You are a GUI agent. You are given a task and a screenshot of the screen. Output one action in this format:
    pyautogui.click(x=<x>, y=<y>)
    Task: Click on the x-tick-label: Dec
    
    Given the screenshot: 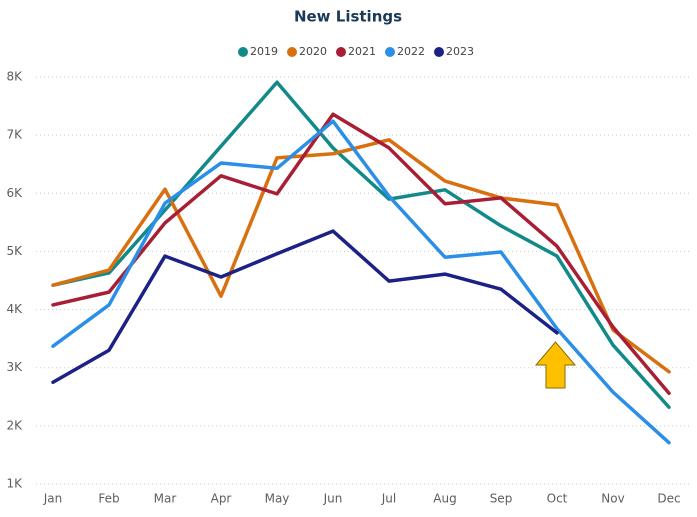 What is the action you would take?
    pyautogui.click(x=668, y=499)
    